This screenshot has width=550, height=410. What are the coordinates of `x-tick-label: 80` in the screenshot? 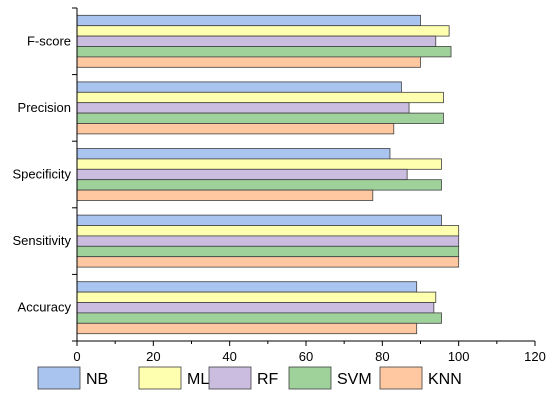 It's located at (382, 356).